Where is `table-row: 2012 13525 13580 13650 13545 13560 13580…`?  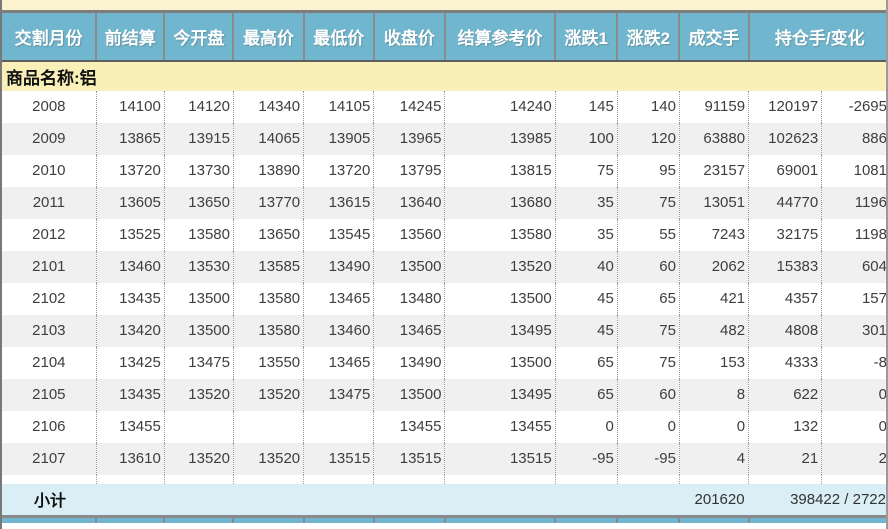 table-row: 2012 13525 13580 13650 13545 13560 13580… is located at coordinates (444, 234).